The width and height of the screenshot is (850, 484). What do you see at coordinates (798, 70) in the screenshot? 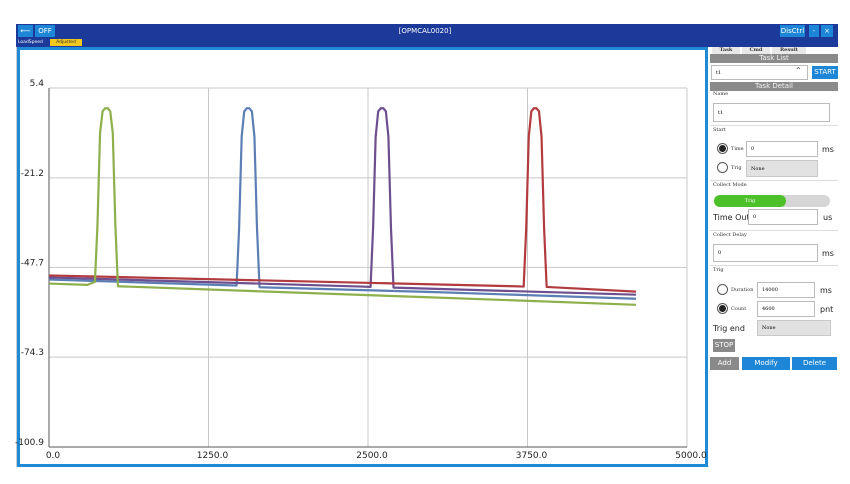
I see `chevron-icon: ⌃` at bounding box center [798, 70].